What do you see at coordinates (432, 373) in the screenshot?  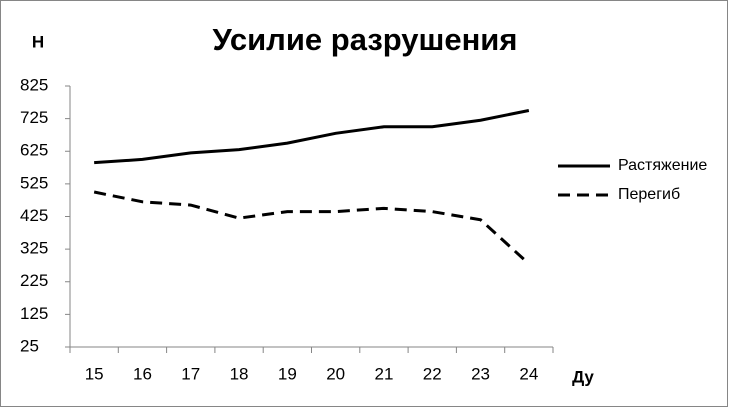 I see `x-tick-label: 22` at bounding box center [432, 373].